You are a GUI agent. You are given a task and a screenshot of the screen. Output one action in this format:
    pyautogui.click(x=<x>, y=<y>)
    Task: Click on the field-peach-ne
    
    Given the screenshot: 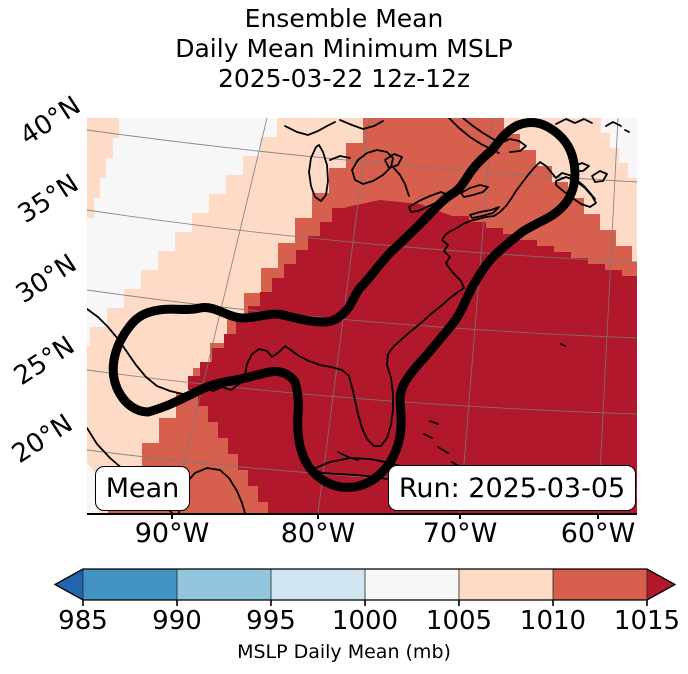 What is the action you would take?
    pyautogui.click(x=562, y=190)
    